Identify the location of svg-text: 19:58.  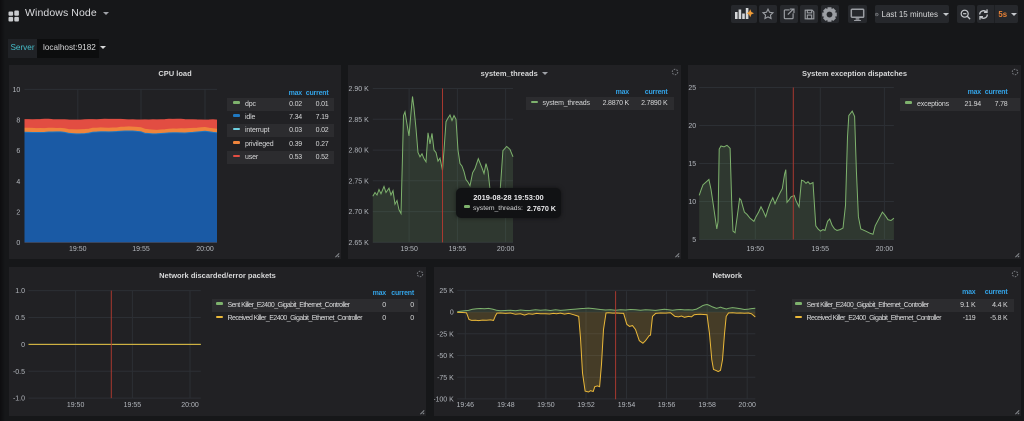
(707, 405).